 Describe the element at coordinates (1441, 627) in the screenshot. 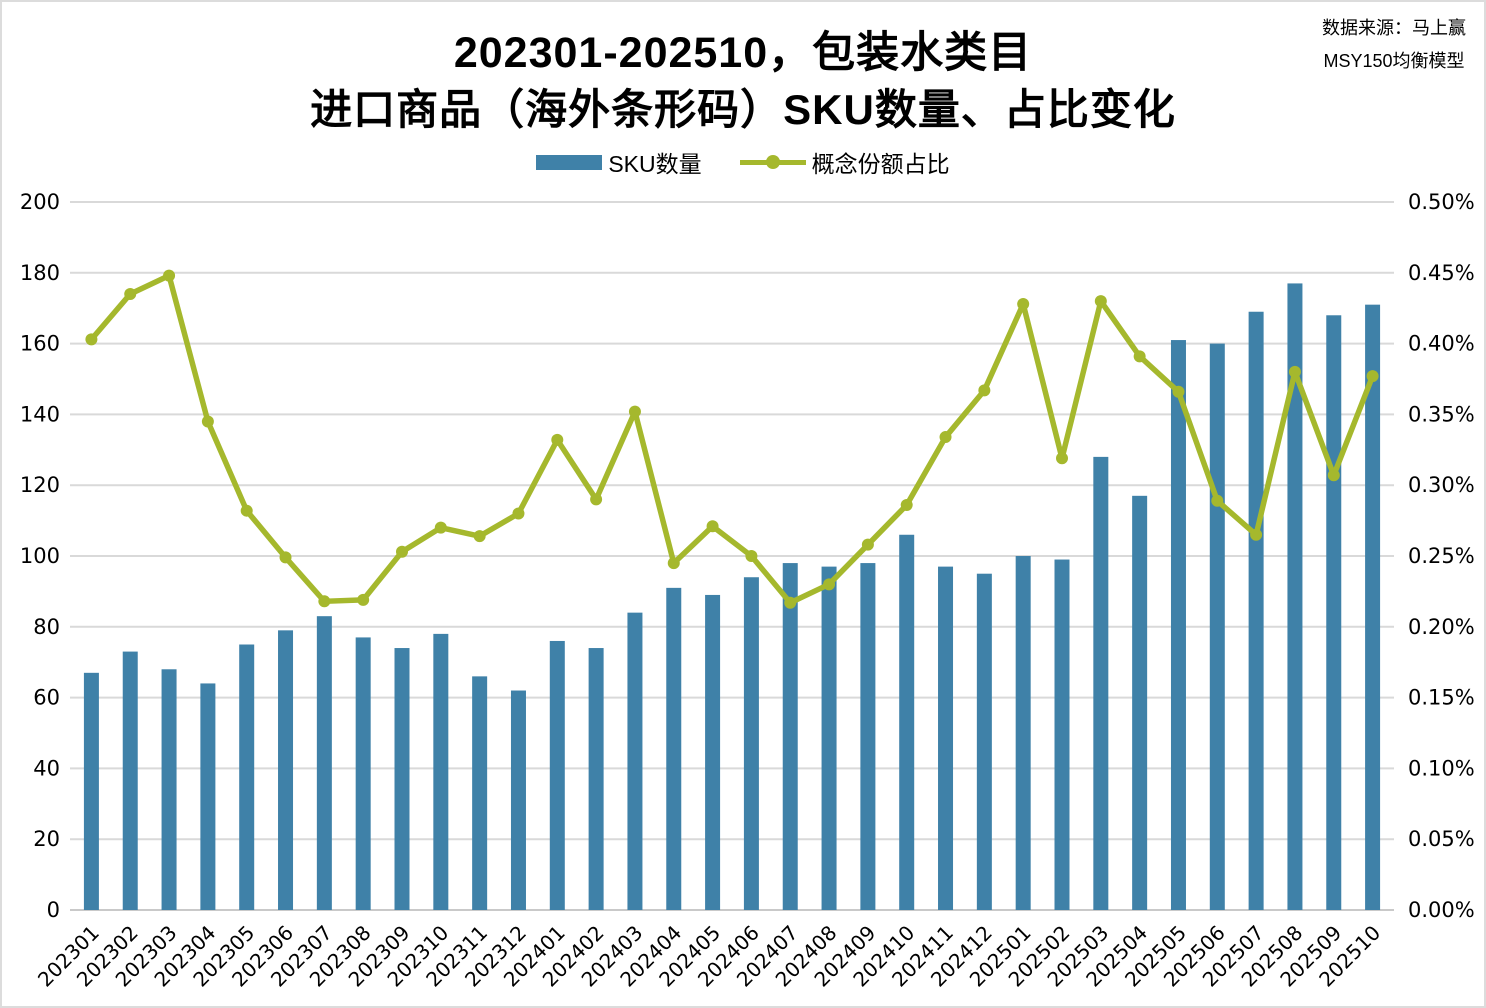

I see `right-axis-tick-label: 0.20%` at that location.